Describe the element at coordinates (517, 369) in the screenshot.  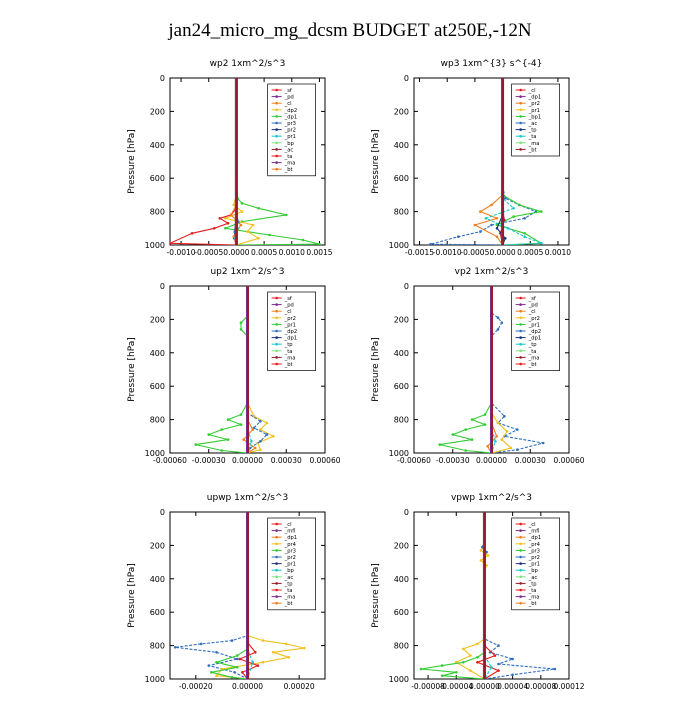
I see `series-line-tp` at that location.